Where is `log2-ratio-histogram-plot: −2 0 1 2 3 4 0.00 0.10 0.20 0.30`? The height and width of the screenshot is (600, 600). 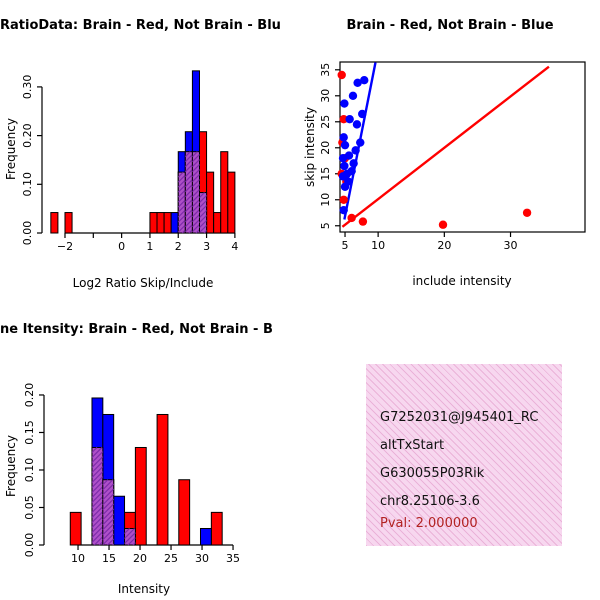 log2-ratio-histogram-plot: −2 0 1 2 3 4 0.00 0.10 0.20 0.30 is located at coordinates (129, 161).